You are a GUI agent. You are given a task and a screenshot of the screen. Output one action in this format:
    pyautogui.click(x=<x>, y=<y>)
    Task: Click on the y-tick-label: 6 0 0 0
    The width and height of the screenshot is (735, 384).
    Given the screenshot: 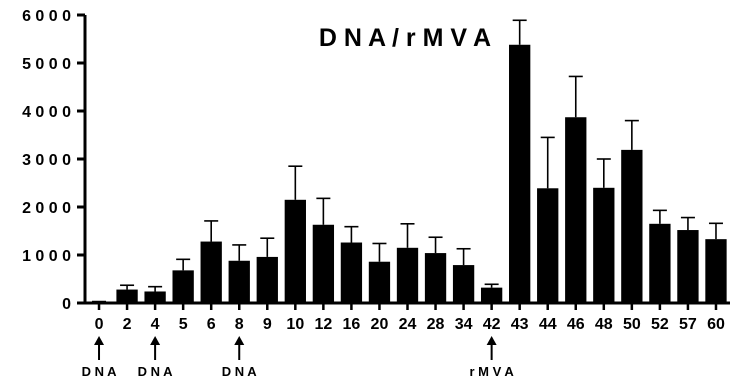 What is the action you would take?
    pyautogui.click(x=46, y=16)
    